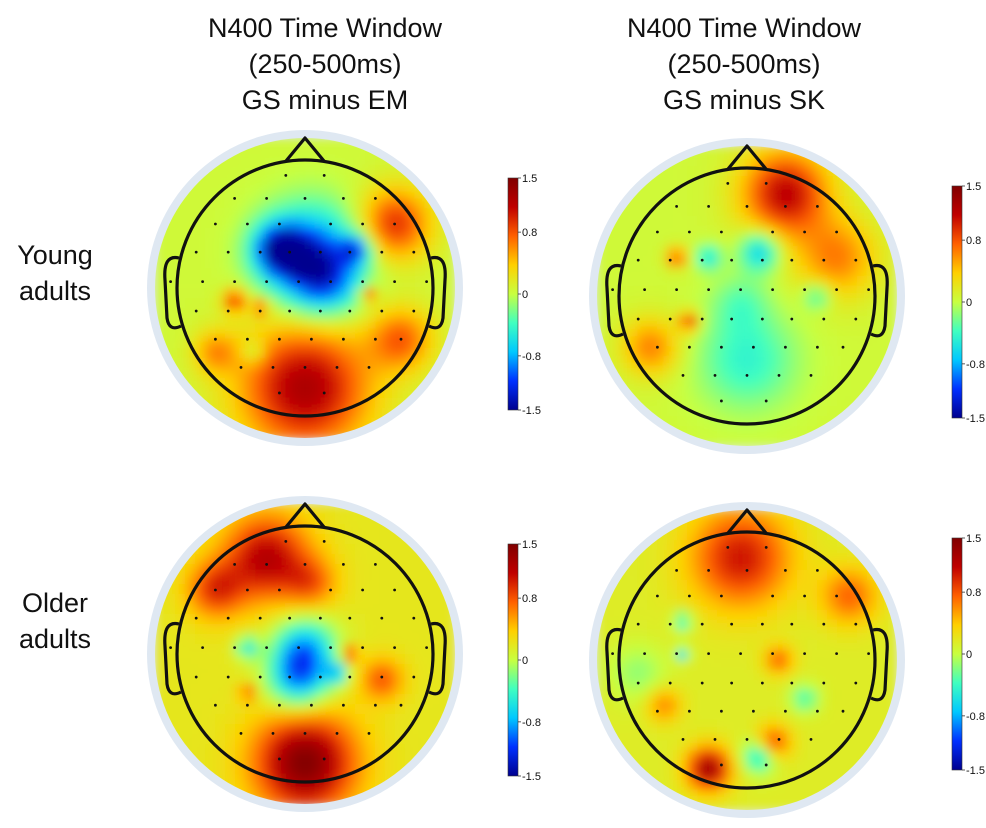  I want to click on row-label-line2: adults, so click(55, 291).